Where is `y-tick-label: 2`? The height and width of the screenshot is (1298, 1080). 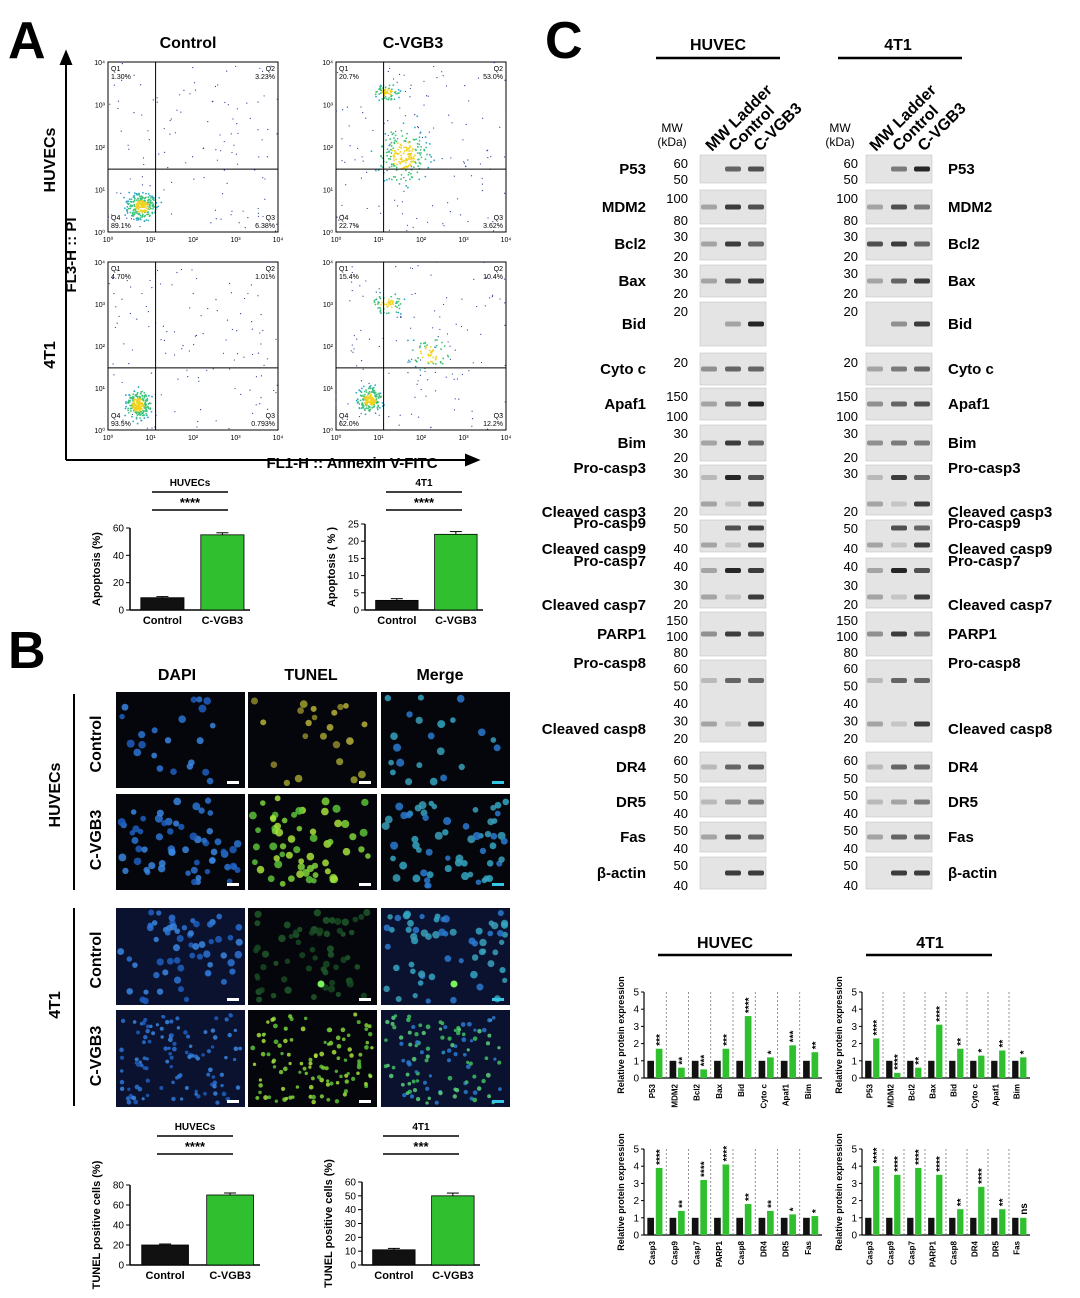 y-tick-label: 2 is located at coordinates (854, 1044).